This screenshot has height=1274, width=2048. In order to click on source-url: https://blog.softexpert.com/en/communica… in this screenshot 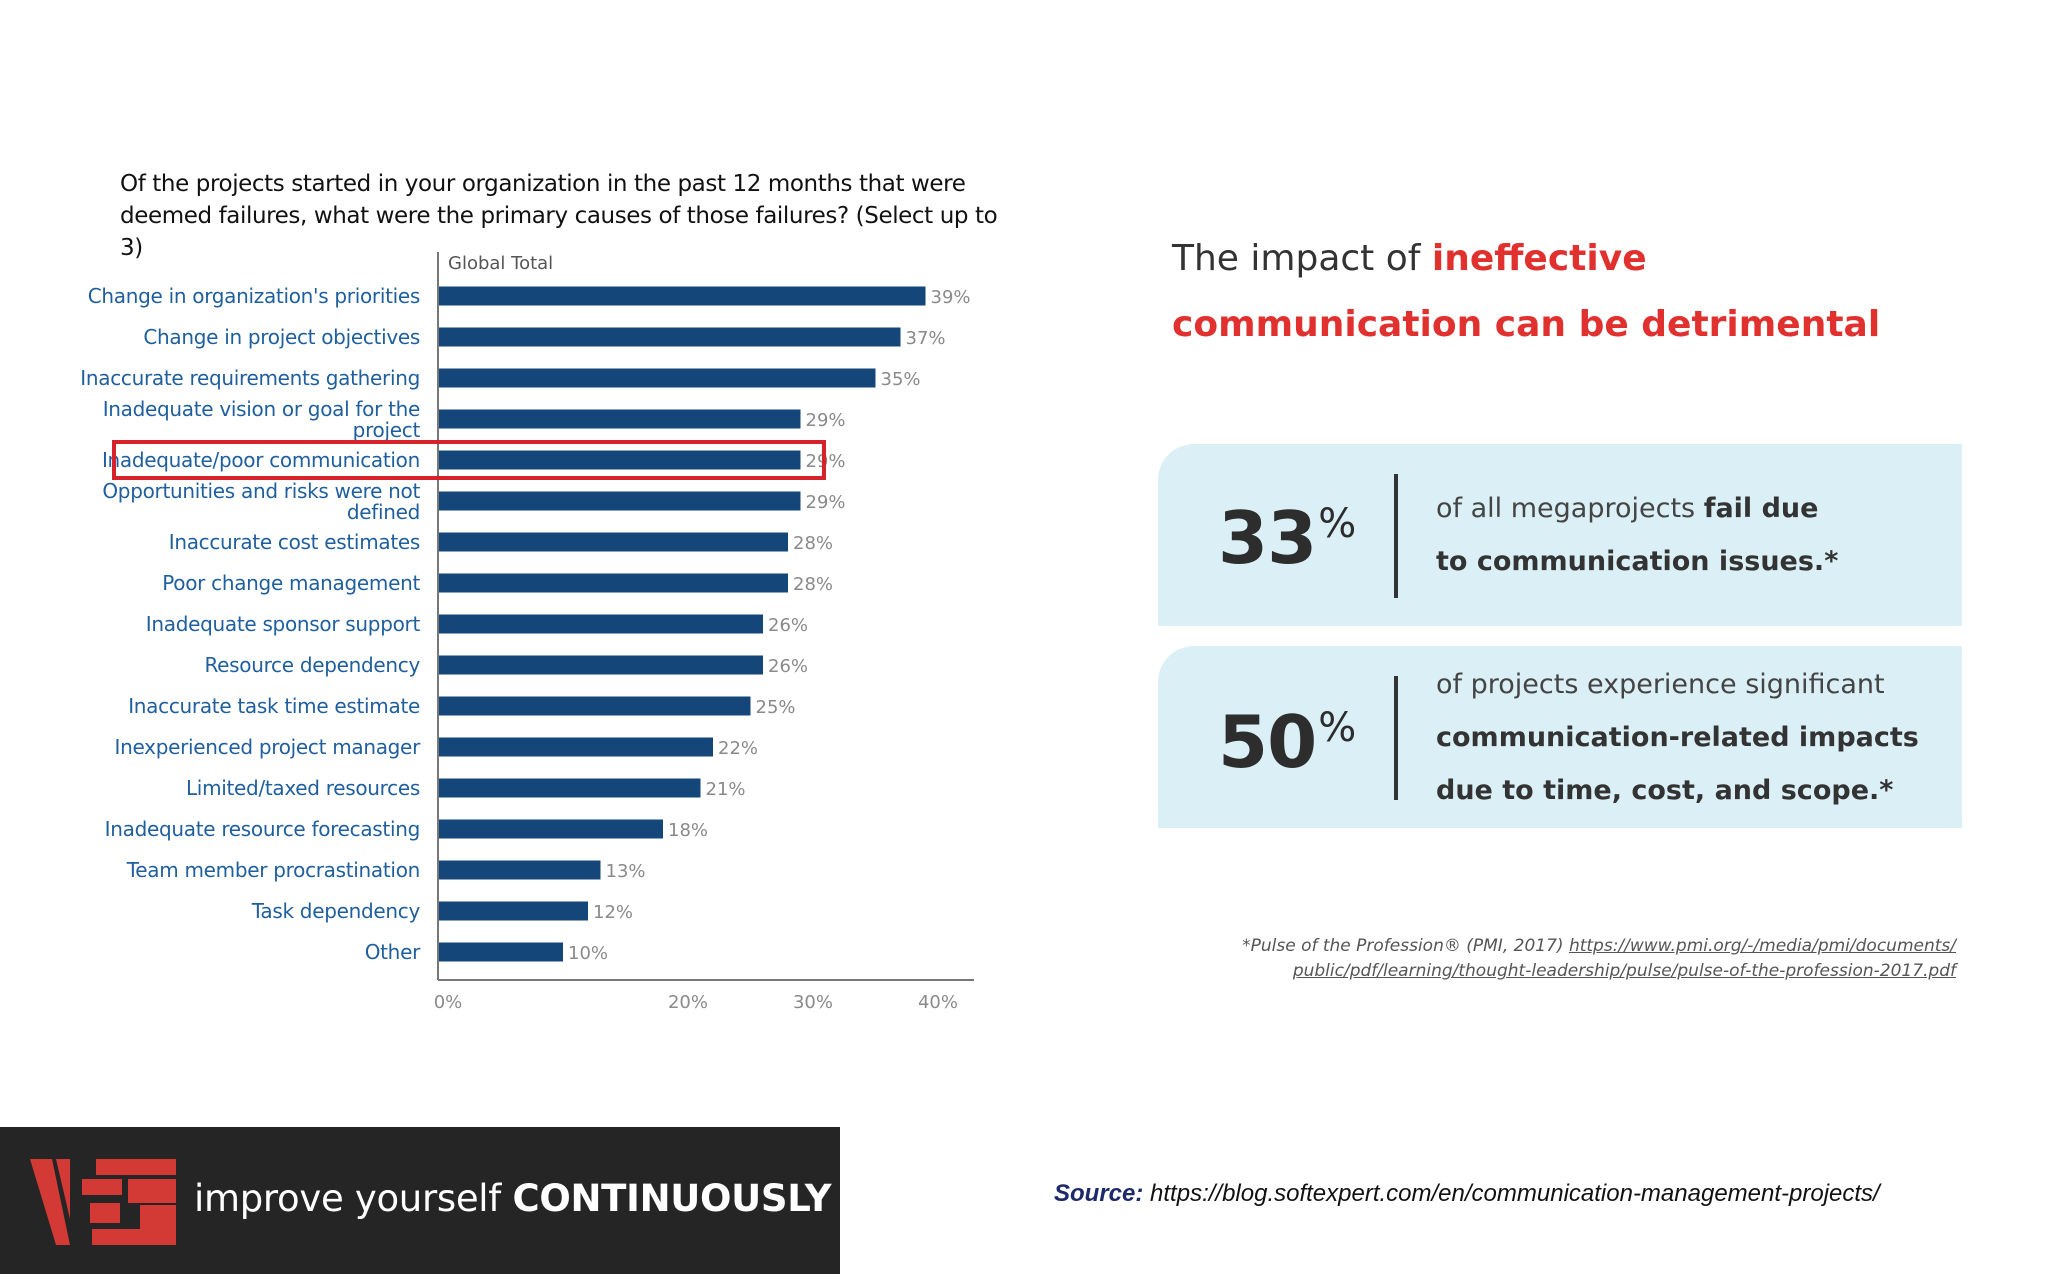, I will do `click(1515, 1193)`.